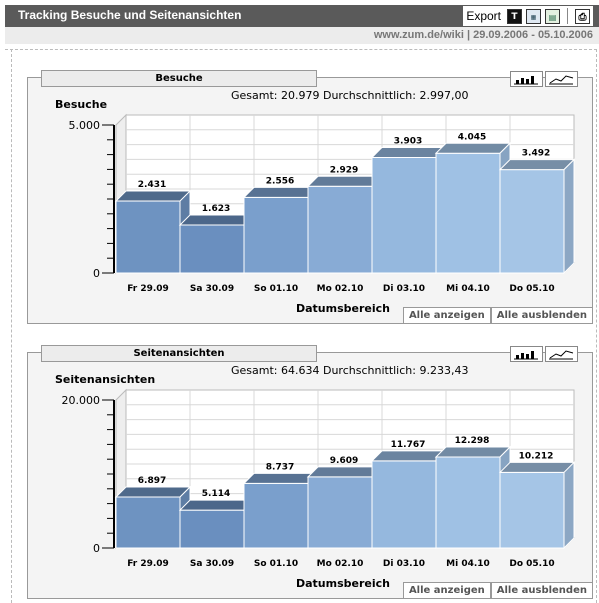  What do you see at coordinates (472, 137) in the screenshot?
I see `data-label: 4.045` at bounding box center [472, 137].